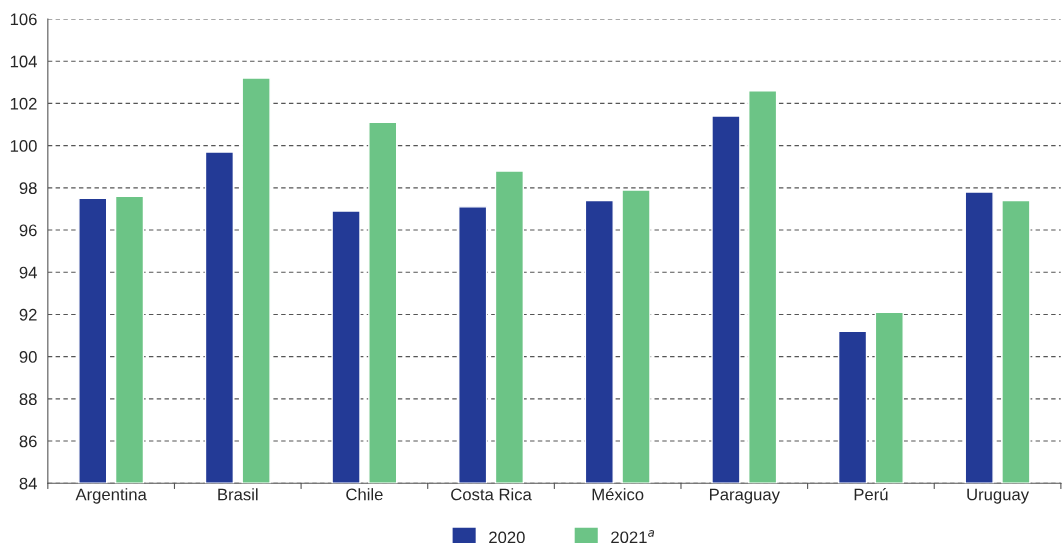 The height and width of the screenshot is (543, 1063). Describe the element at coordinates (28, 272) in the screenshot. I see `y-tick-label: 94` at that location.